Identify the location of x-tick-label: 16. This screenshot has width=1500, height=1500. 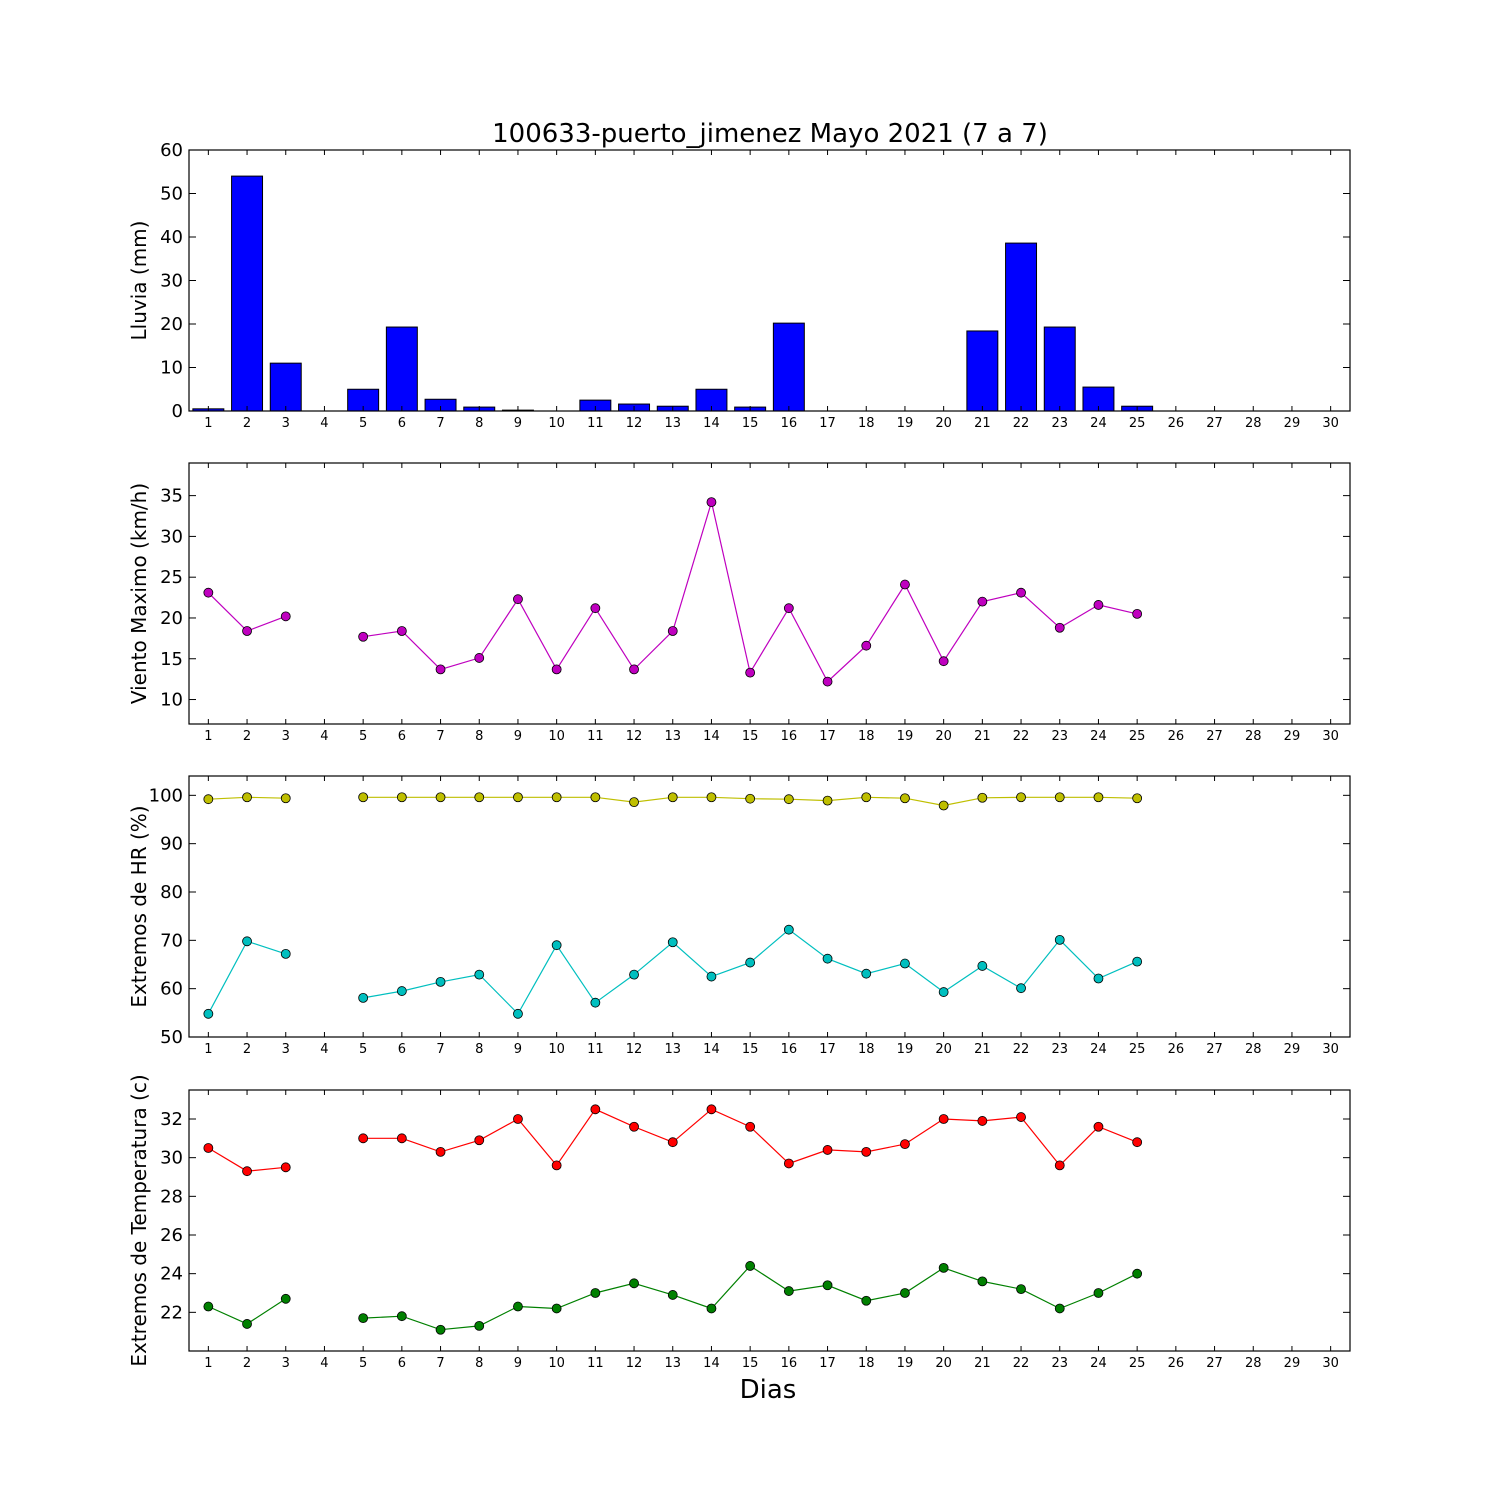
(789, 1363).